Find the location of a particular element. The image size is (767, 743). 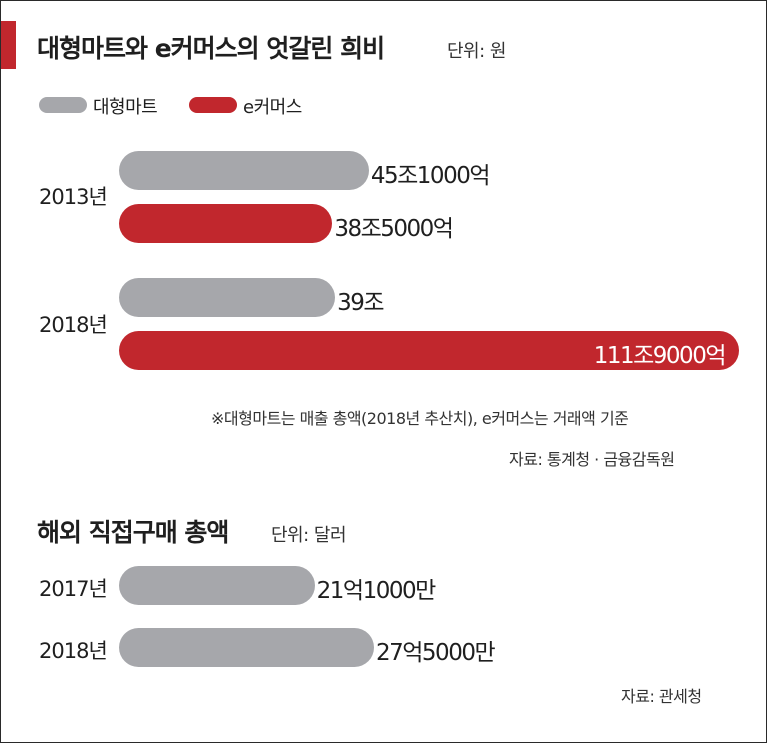

legend-swatch-ecommerce is located at coordinates (213, 105).